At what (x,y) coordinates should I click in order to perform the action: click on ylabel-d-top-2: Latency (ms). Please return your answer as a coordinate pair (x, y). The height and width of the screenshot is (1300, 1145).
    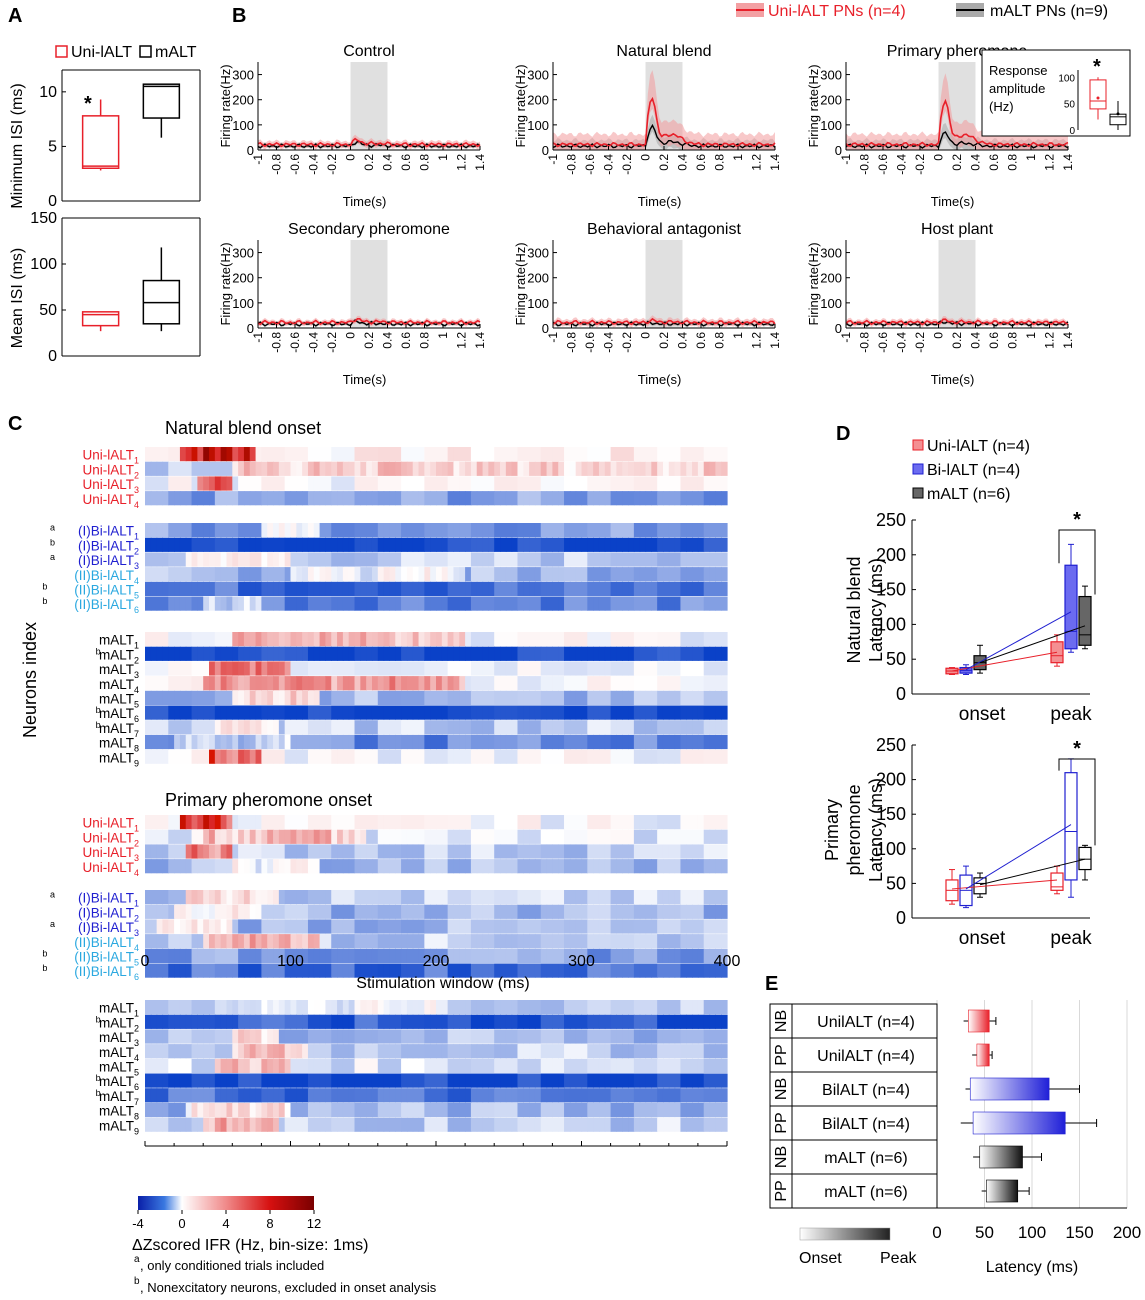
    Looking at the image, I should click on (876, 610).